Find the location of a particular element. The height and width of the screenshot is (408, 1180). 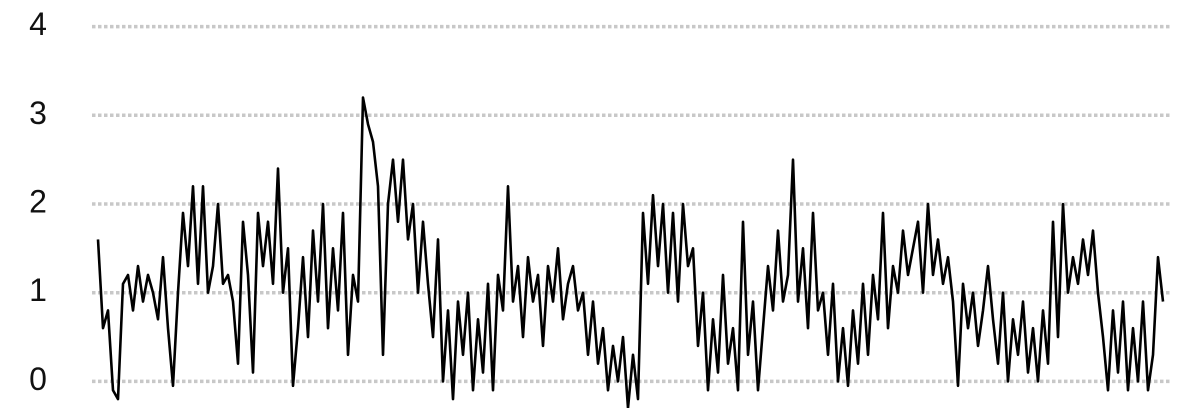

y-tick-label: 4 is located at coordinates (38, 24).